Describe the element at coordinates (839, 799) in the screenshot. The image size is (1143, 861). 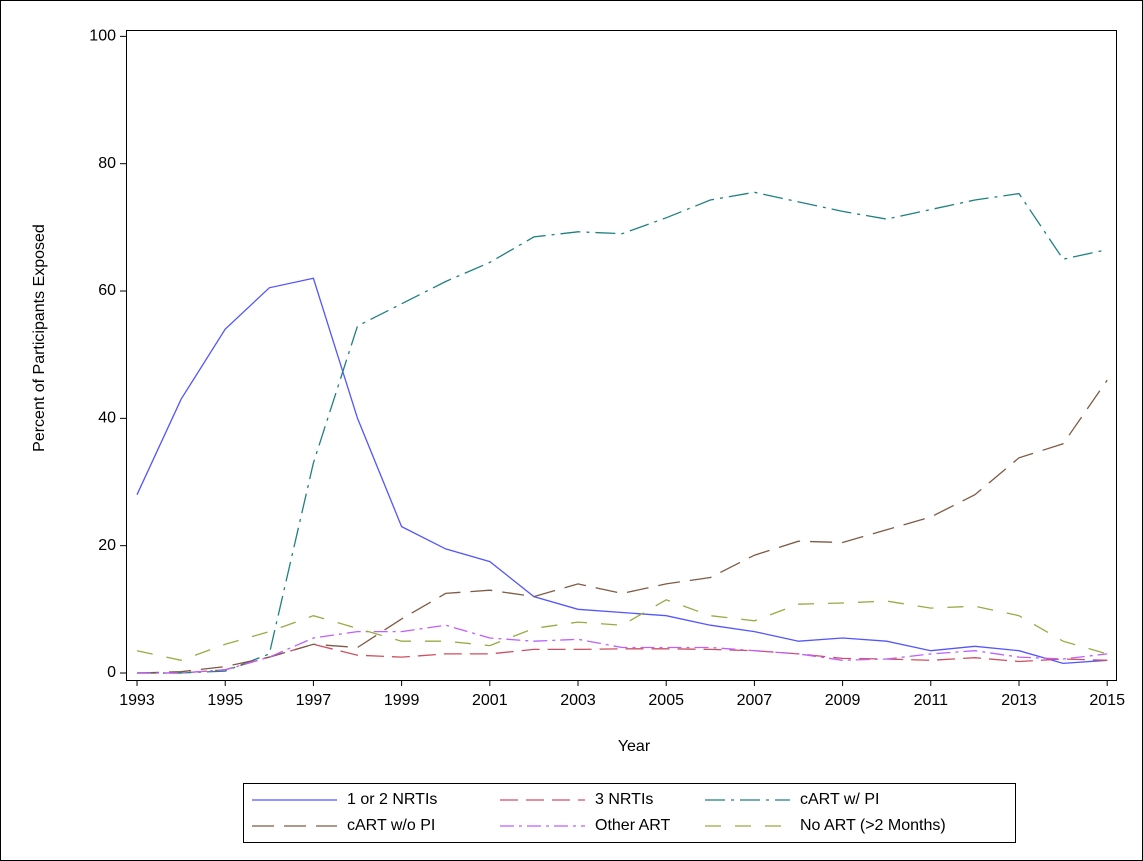
I see `legend-label: cART w/ PI` at that location.